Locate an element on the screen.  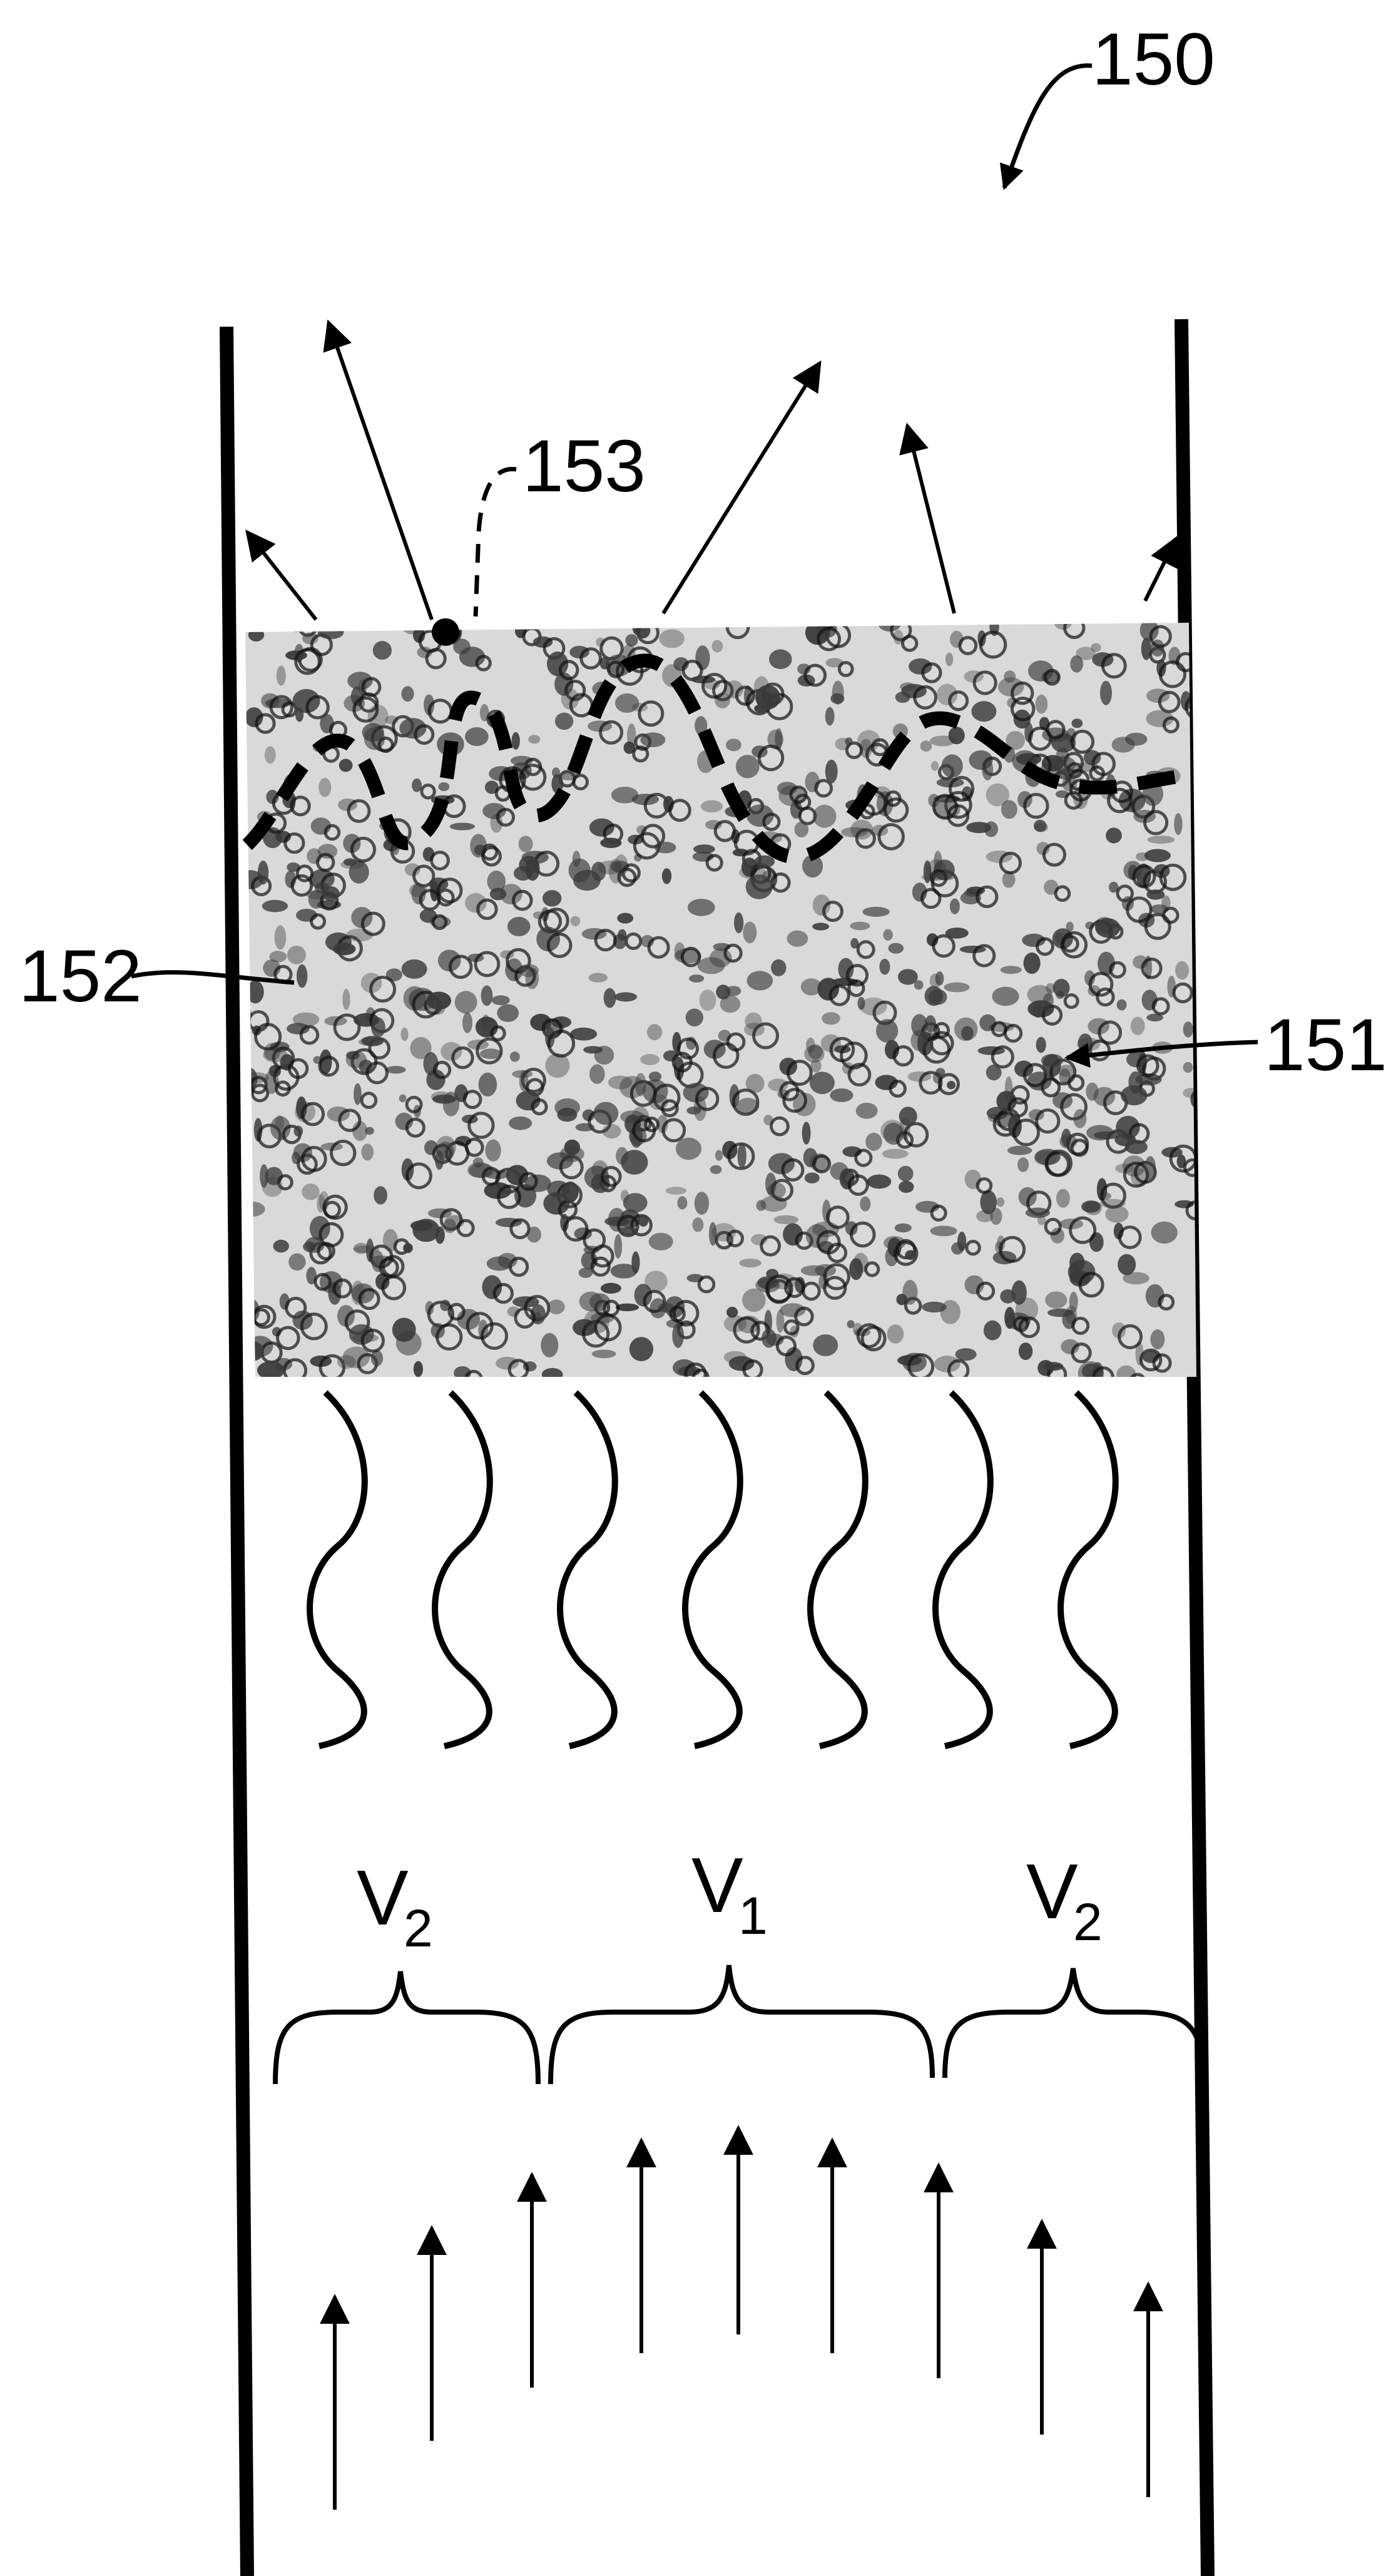
brace-v2-left is located at coordinates (406, 2028).